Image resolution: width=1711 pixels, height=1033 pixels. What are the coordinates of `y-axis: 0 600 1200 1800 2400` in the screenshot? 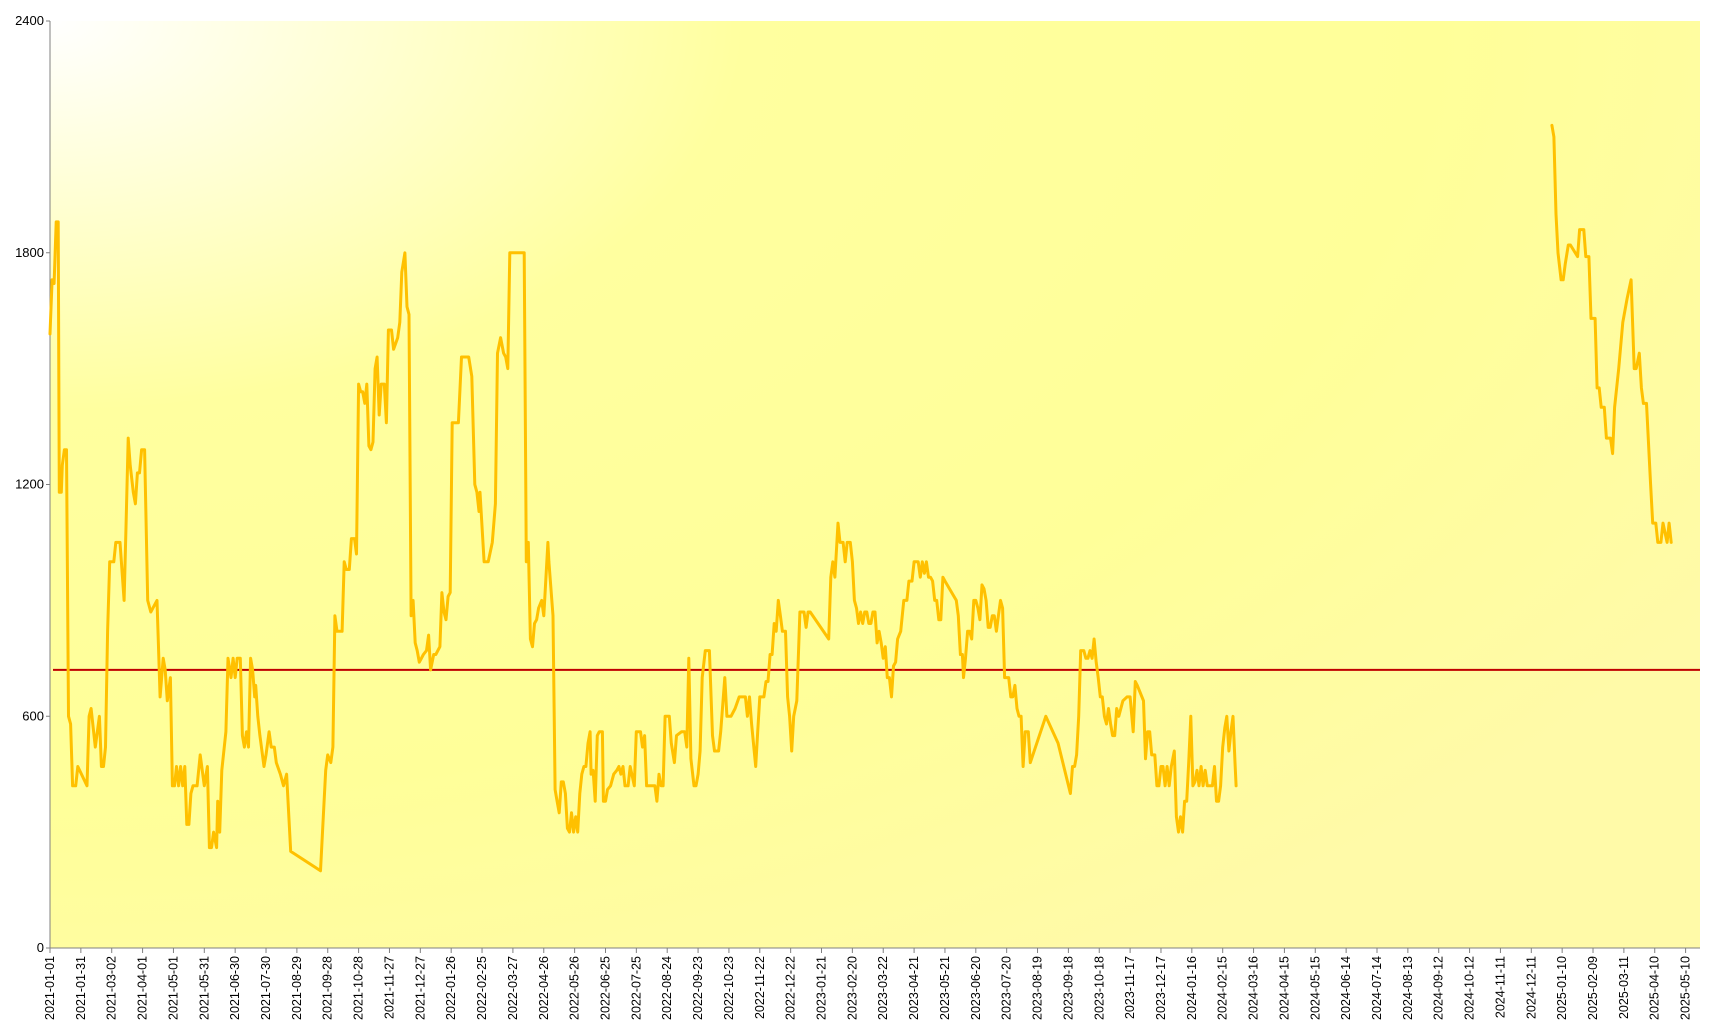 It's located at (33, 484).